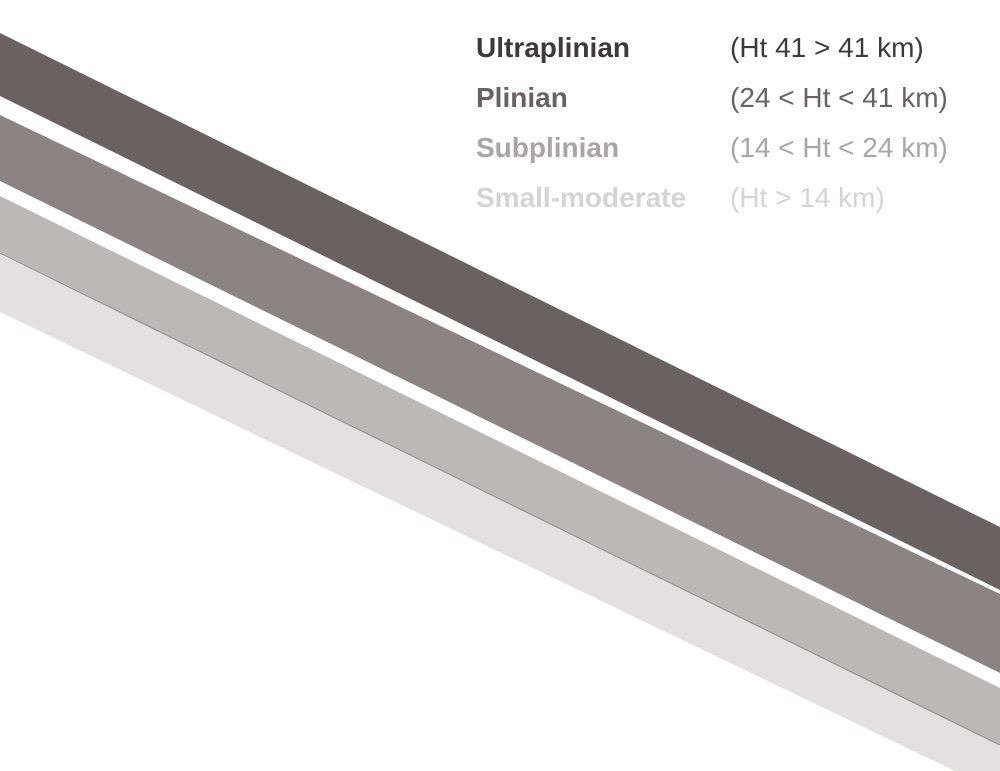 Image resolution: width=1000 pixels, height=771 pixels. I want to click on legend-name: Plinian, so click(522, 97).